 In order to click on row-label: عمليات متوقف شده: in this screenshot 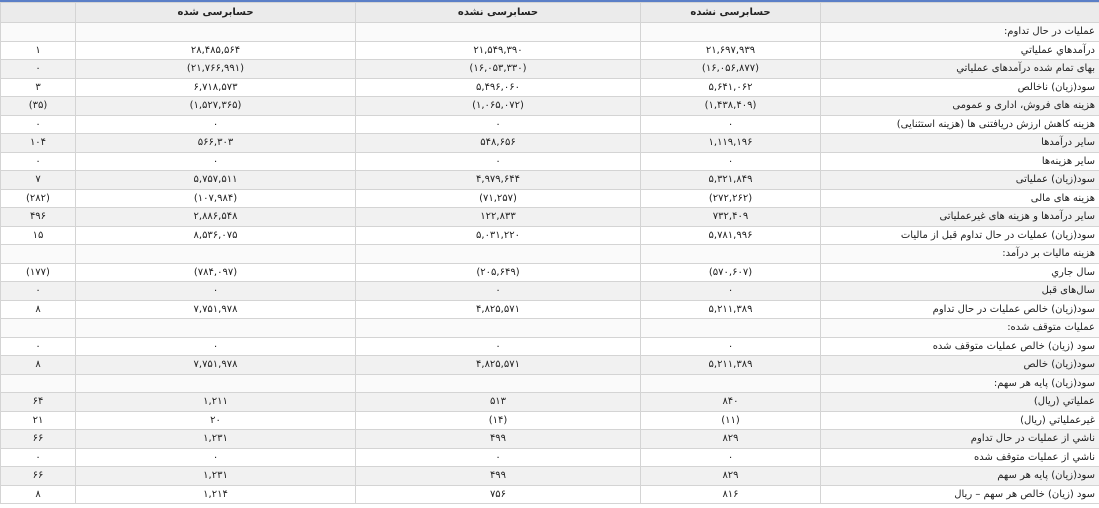, I will do `click(959, 328)`.